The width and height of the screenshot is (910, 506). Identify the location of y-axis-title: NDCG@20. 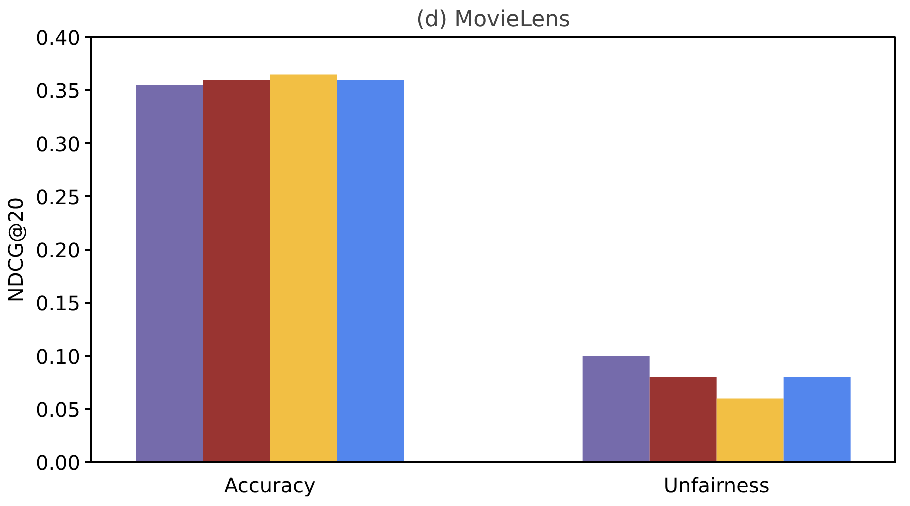
(16, 250).